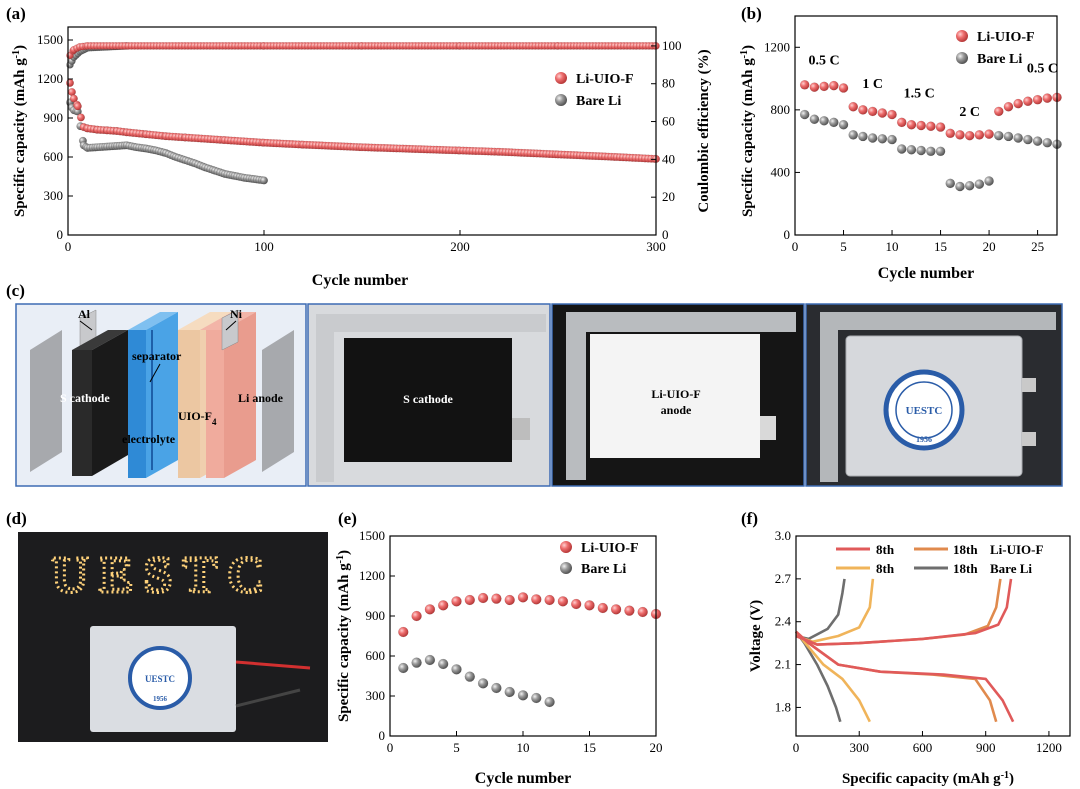 Image resolution: width=1080 pixels, height=789 pixels. What do you see at coordinates (1049, 747) in the screenshot?
I see `x-tick-label: 1200` at bounding box center [1049, 747].